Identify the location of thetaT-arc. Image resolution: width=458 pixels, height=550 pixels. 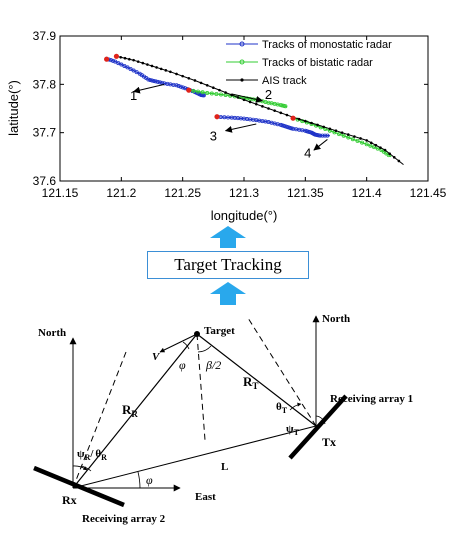
(295, 406).